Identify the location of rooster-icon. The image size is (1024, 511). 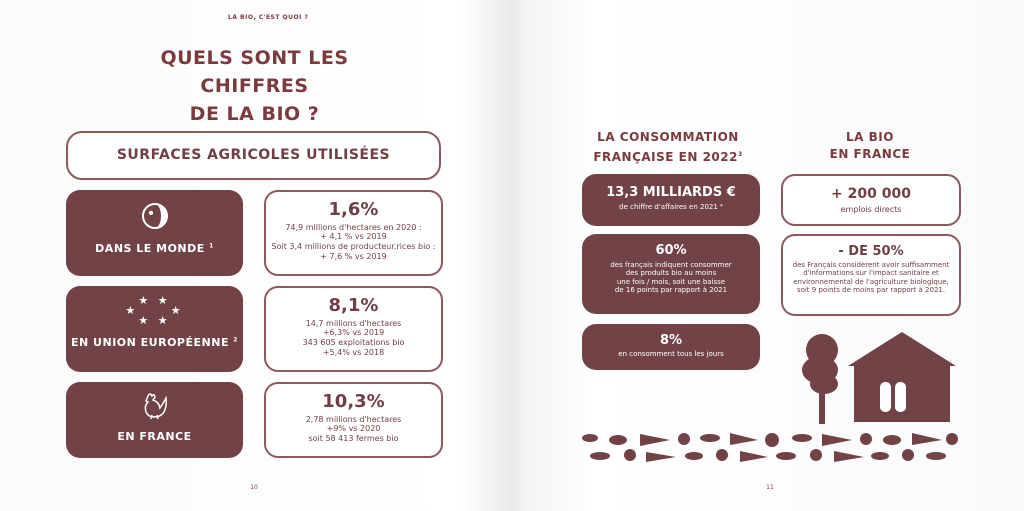
(155, 406).